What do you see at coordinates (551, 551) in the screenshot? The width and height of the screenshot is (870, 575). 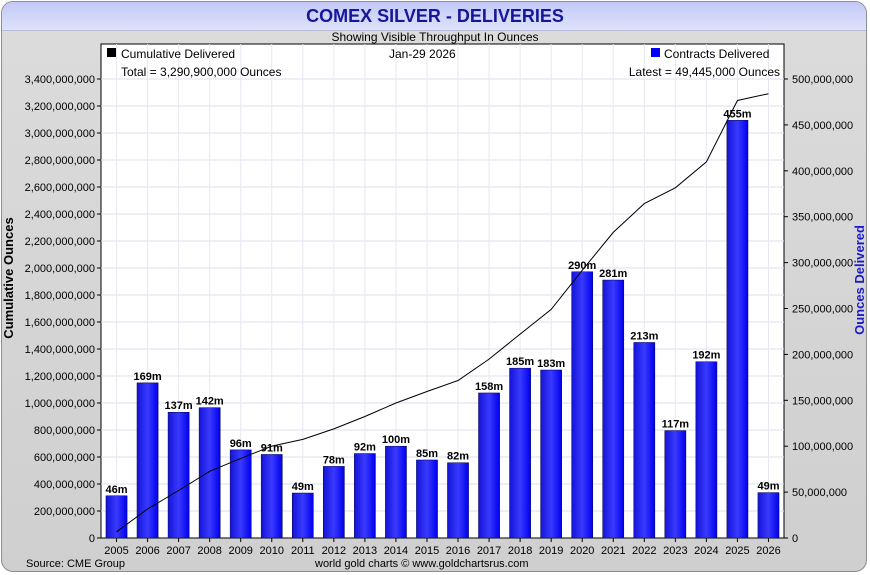 I see `x-tick-label: 2019` at bounding box center [551, 551].